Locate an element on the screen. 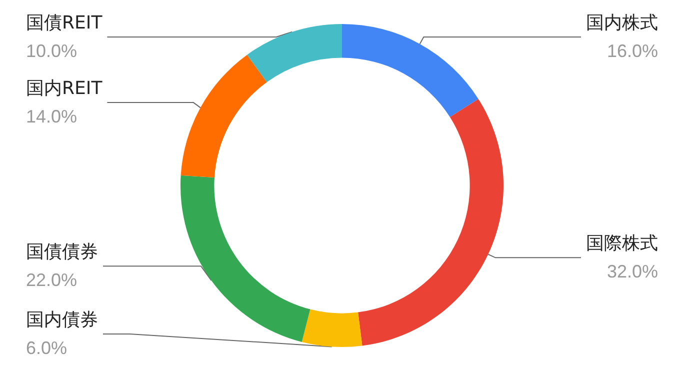 The height and width of the screenshot is (371, 684). data-label: 32.0% is located at coordinates (632, 272).